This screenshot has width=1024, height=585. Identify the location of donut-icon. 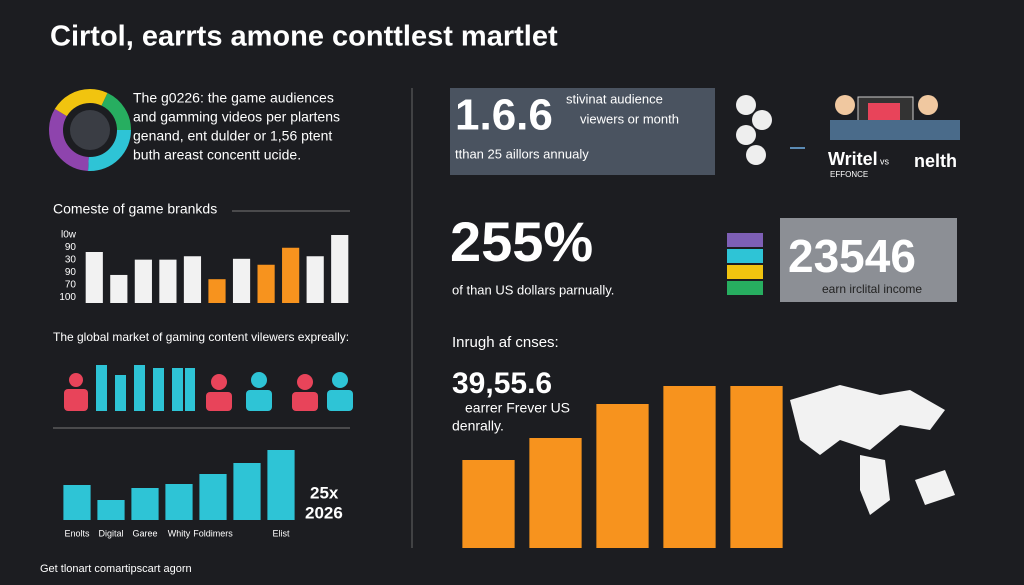
(90, 130).